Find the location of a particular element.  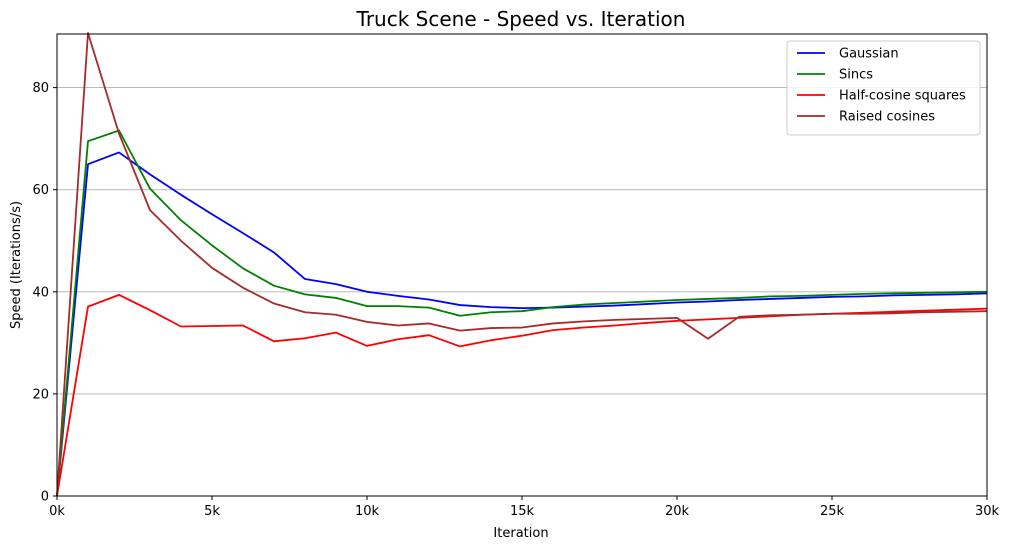

x-tick-label: 5k is located at coordinates (212, 511).